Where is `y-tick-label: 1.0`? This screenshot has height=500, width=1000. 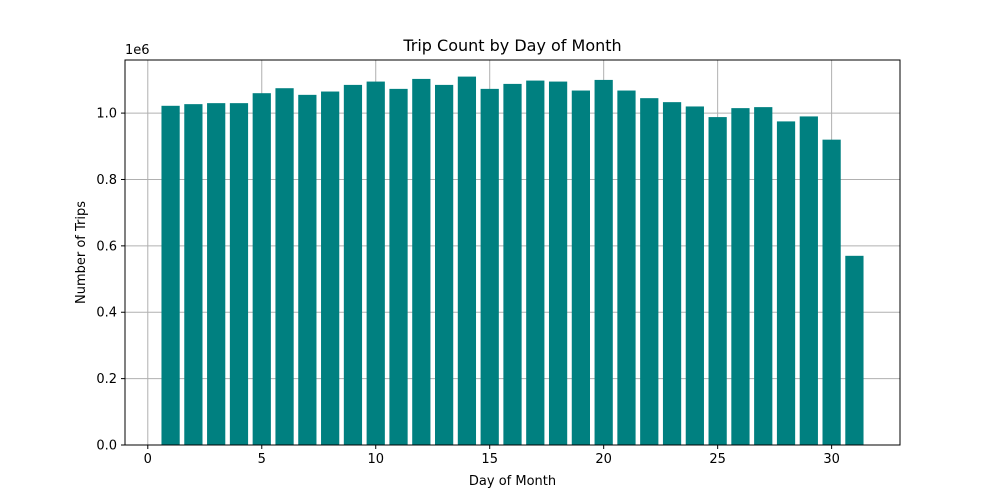 y-tick-label: 1.0 is located at coordinates (106, 114).